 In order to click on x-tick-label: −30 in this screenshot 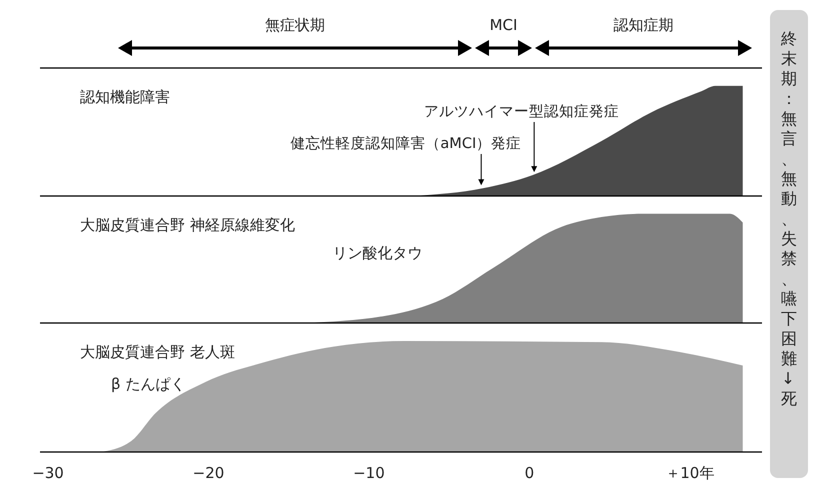, I will do `click(48, 473)`.